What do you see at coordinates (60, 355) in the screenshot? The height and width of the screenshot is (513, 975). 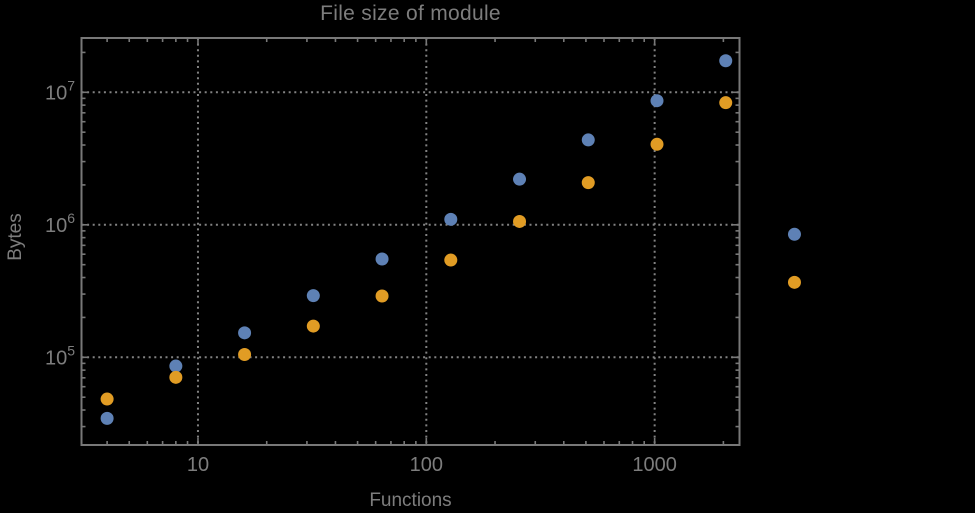 I see `y-tick-label: 10⁵` at bounding box center [60, 355].